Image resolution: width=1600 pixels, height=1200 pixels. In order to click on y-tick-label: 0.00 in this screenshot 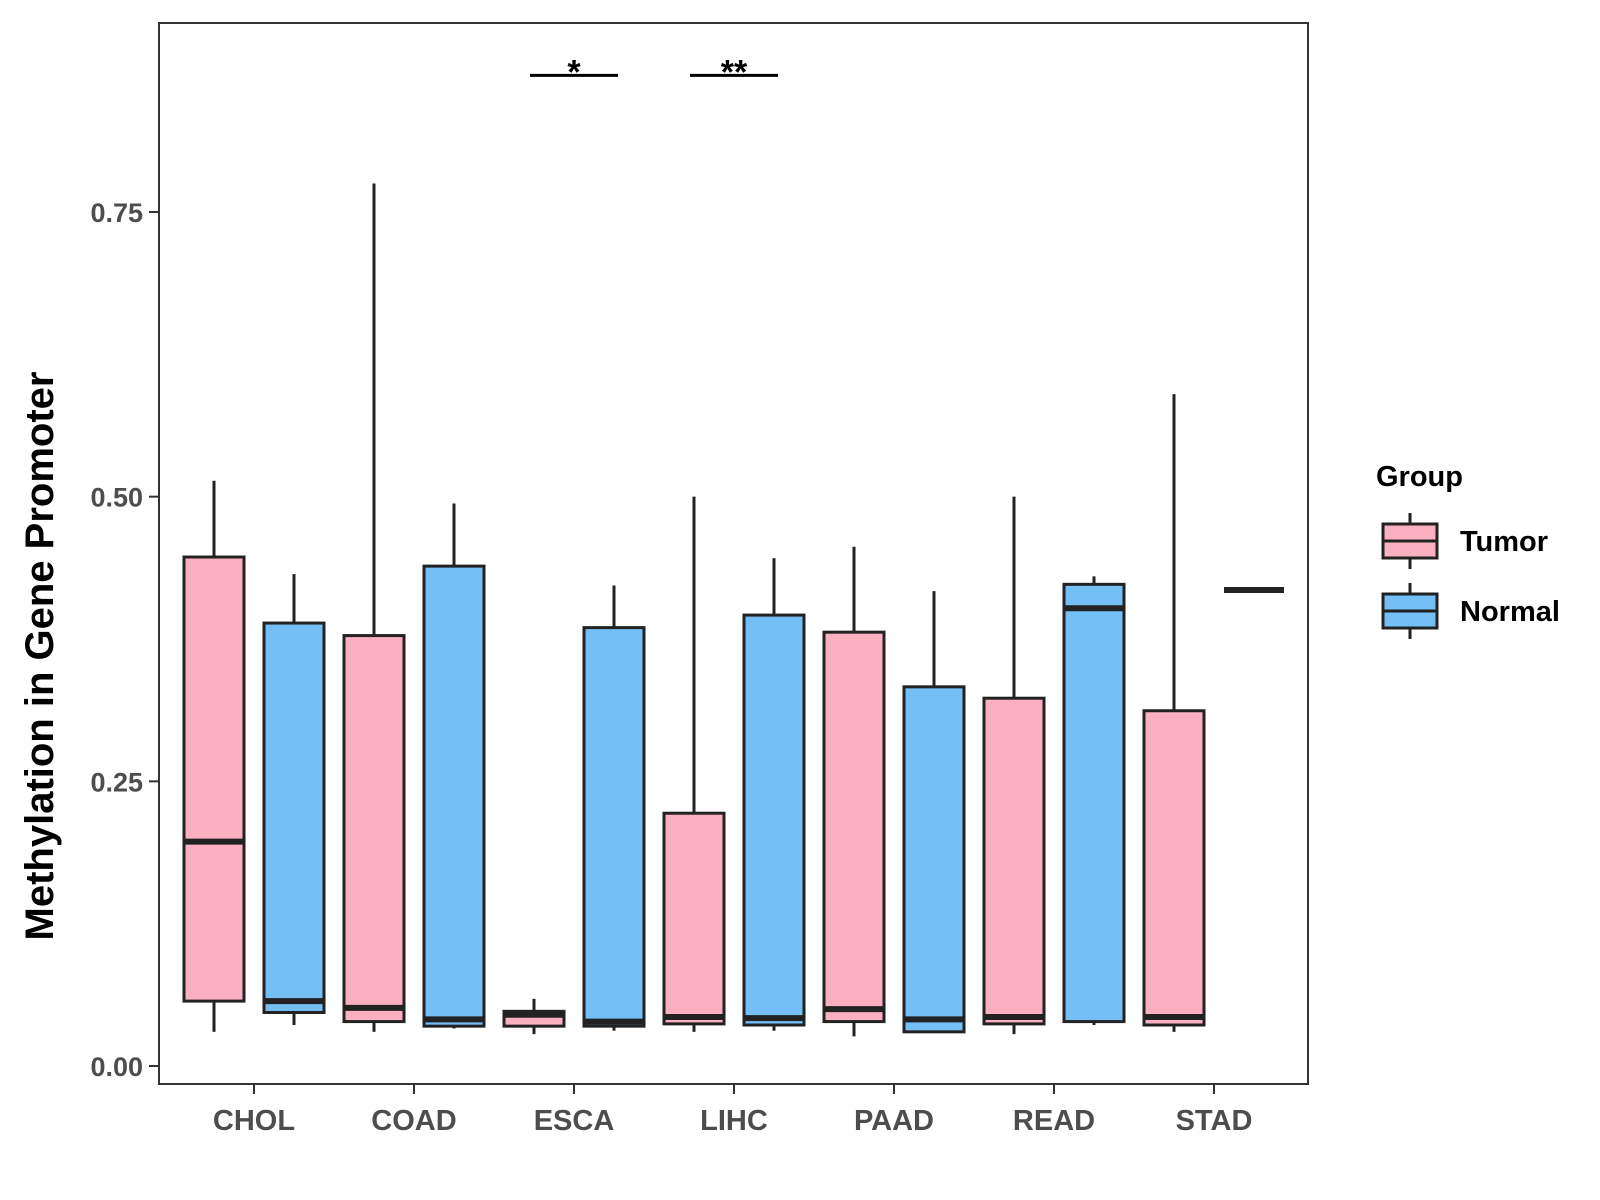, I will do `click(116, 1067)`.